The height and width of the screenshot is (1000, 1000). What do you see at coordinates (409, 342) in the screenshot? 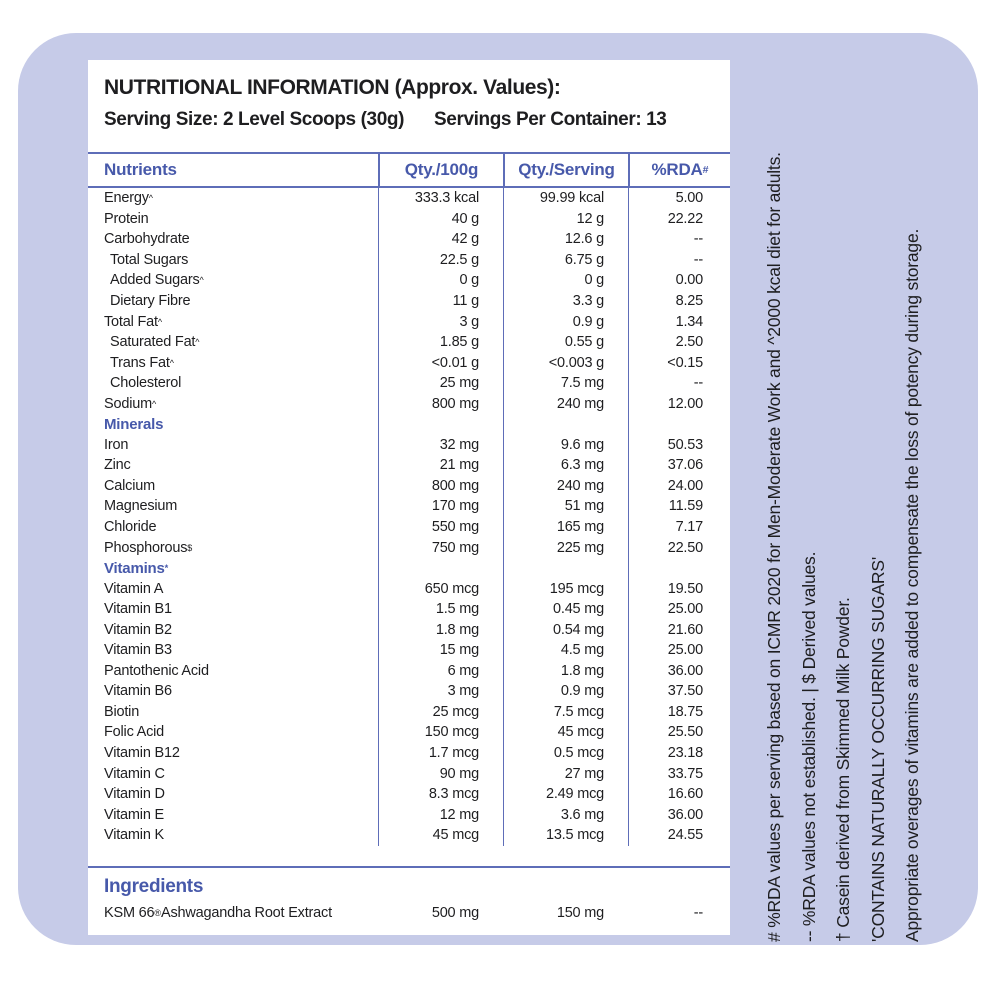
I see `table-row: Saturated Fat ^ 1.85 g 0.55 g 2.50` at bounding box center [409, 342].